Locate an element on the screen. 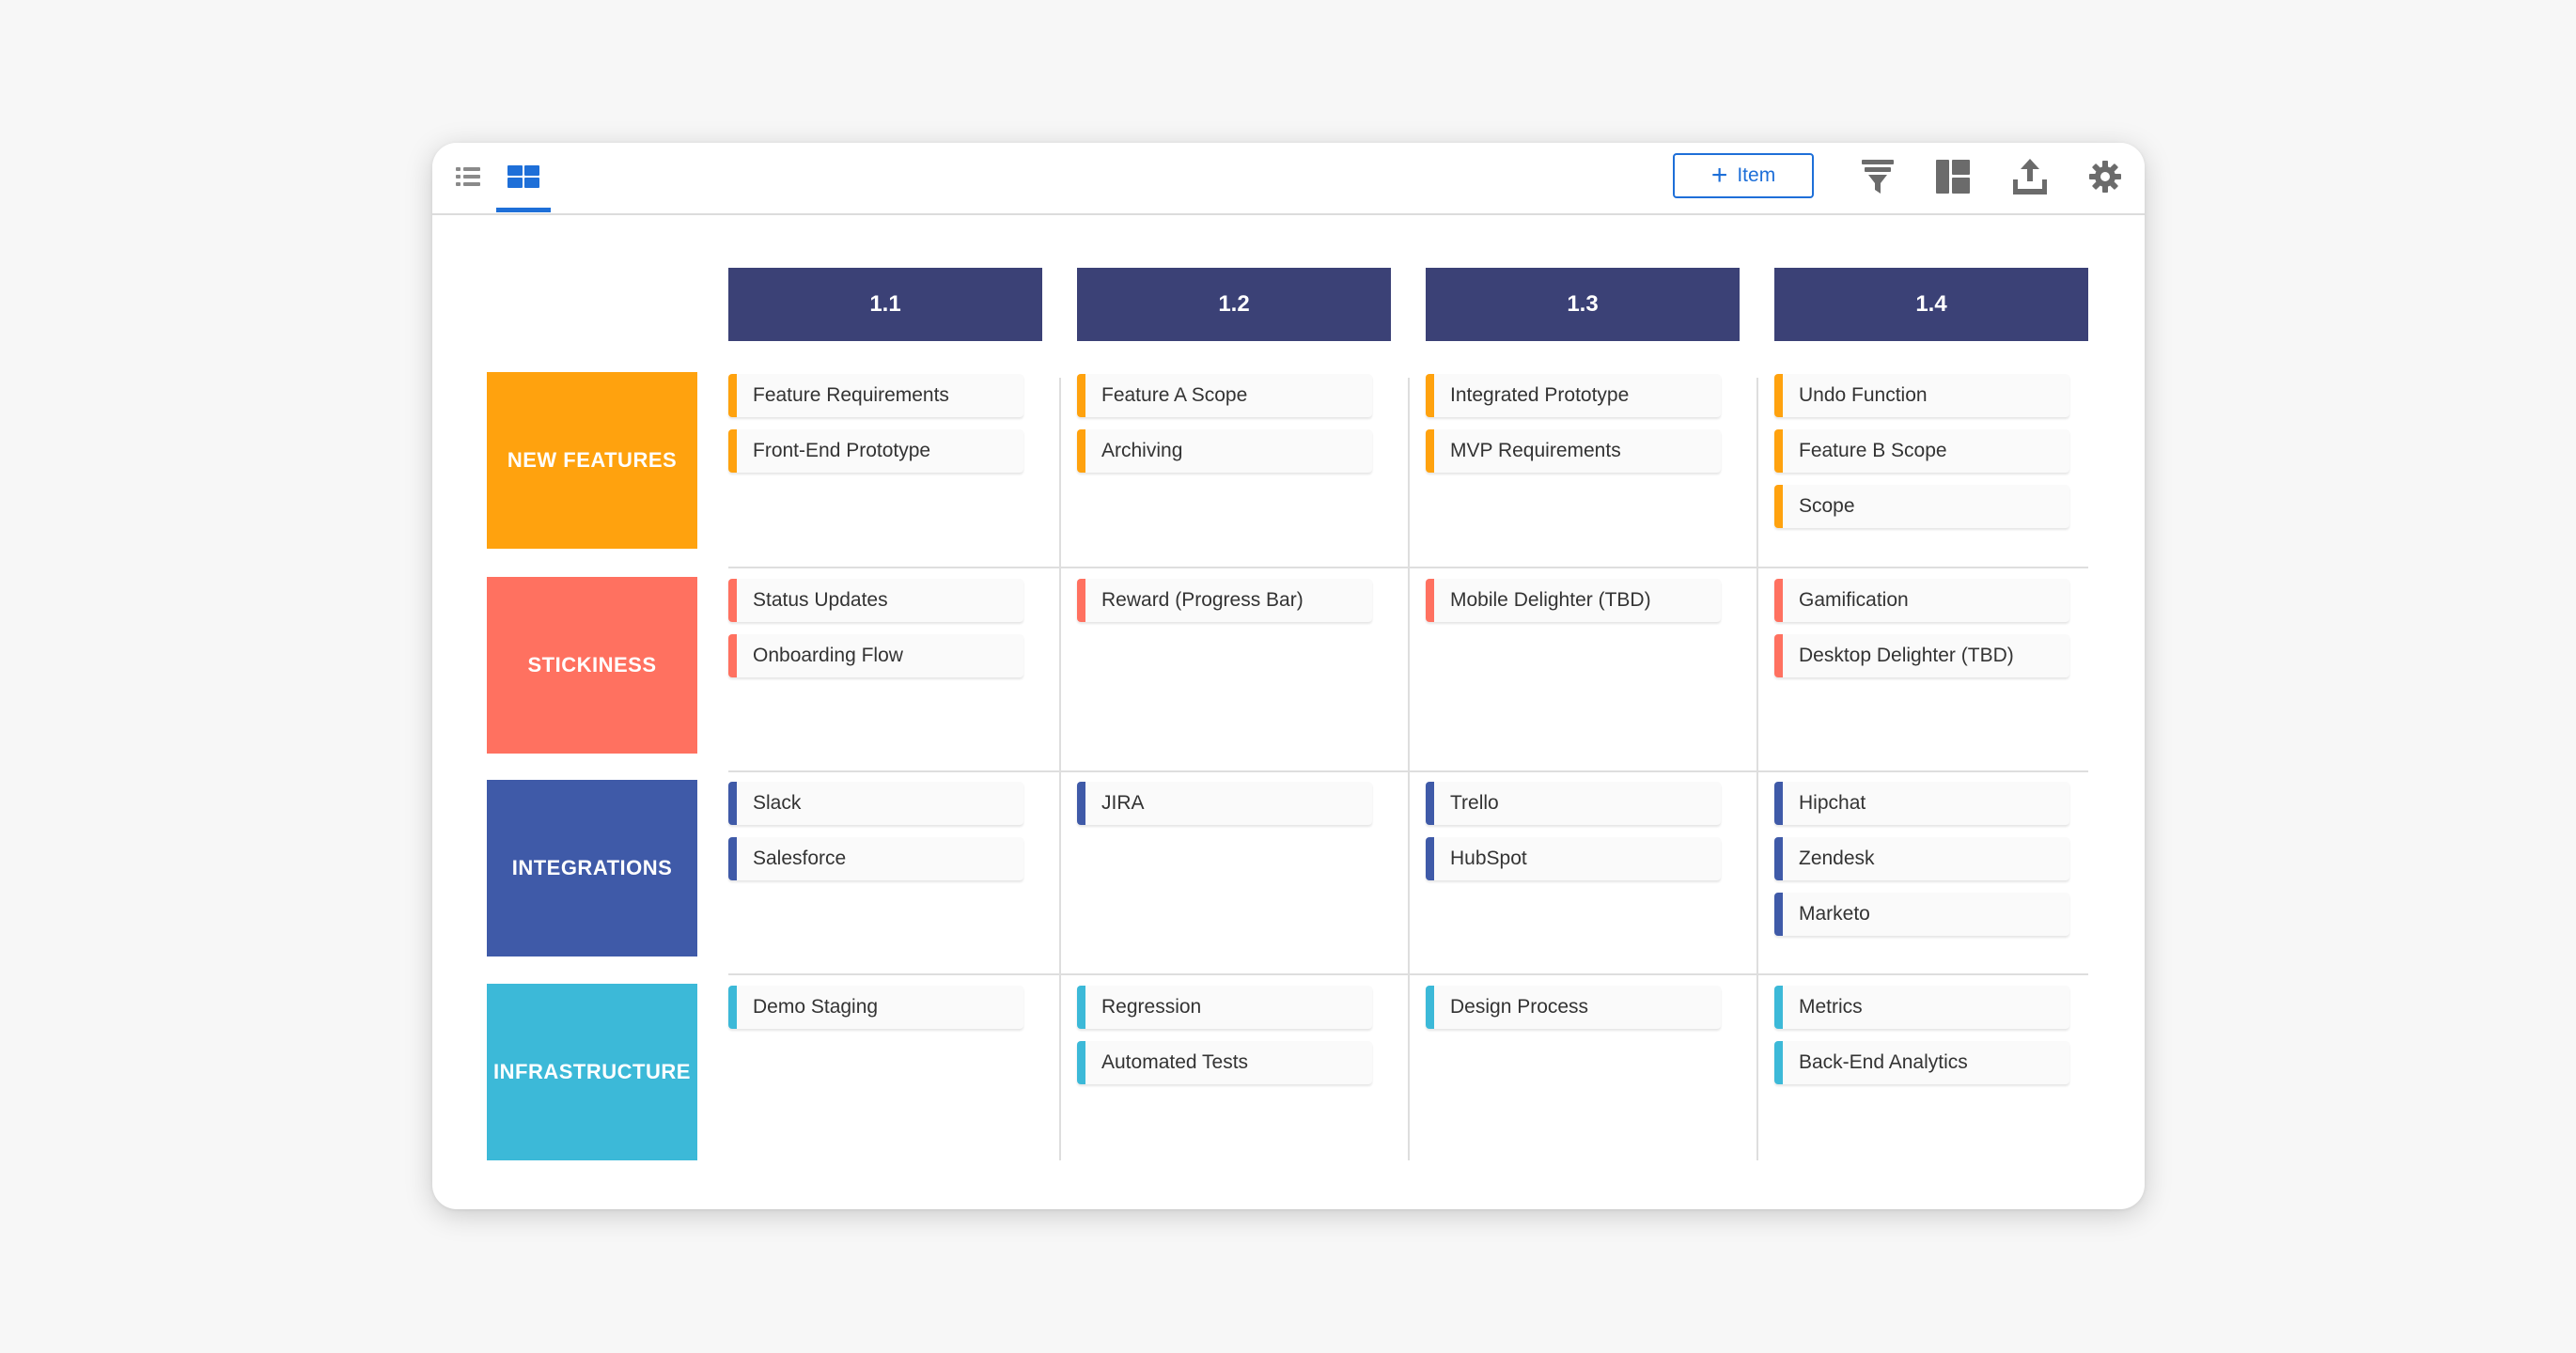 This screenshot has width=2576, height=1353. item-title: Slack is located at coordinates (777, 803).